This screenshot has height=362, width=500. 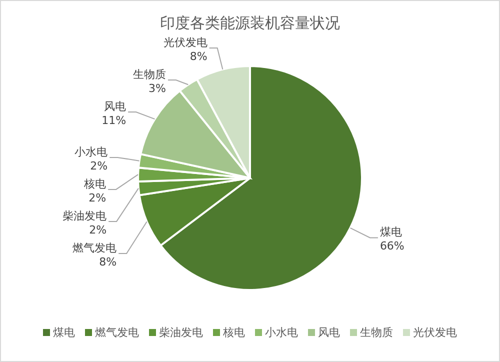 What do you see at coordinates (91, 151) in the screenshot?
I see `slice-label: 小水电` at bounding box center [91, 151].